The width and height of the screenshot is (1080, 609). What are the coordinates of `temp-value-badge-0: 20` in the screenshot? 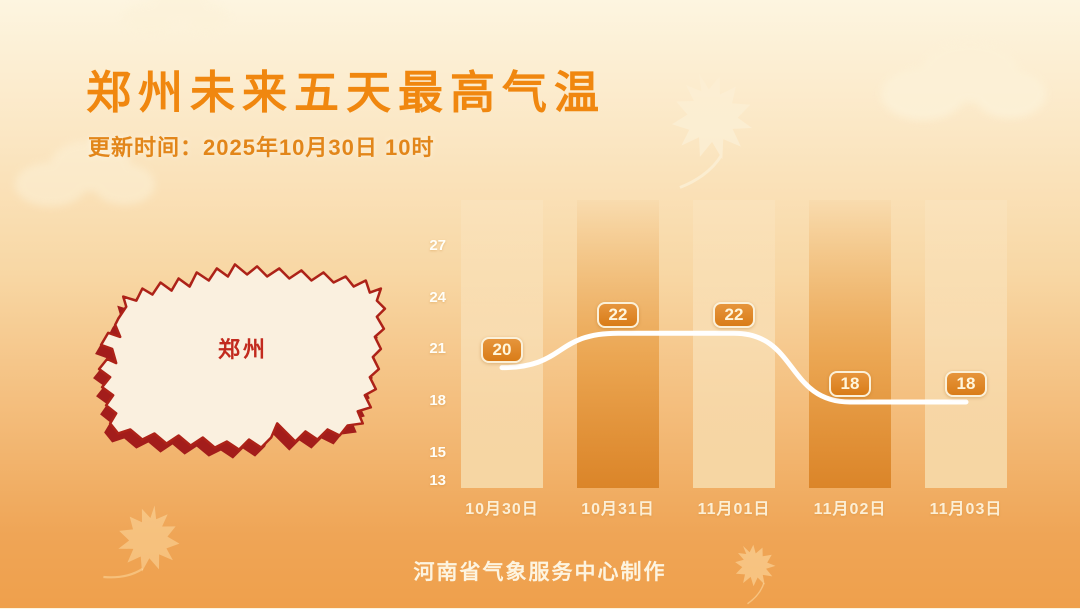 It's located at (502, 349).